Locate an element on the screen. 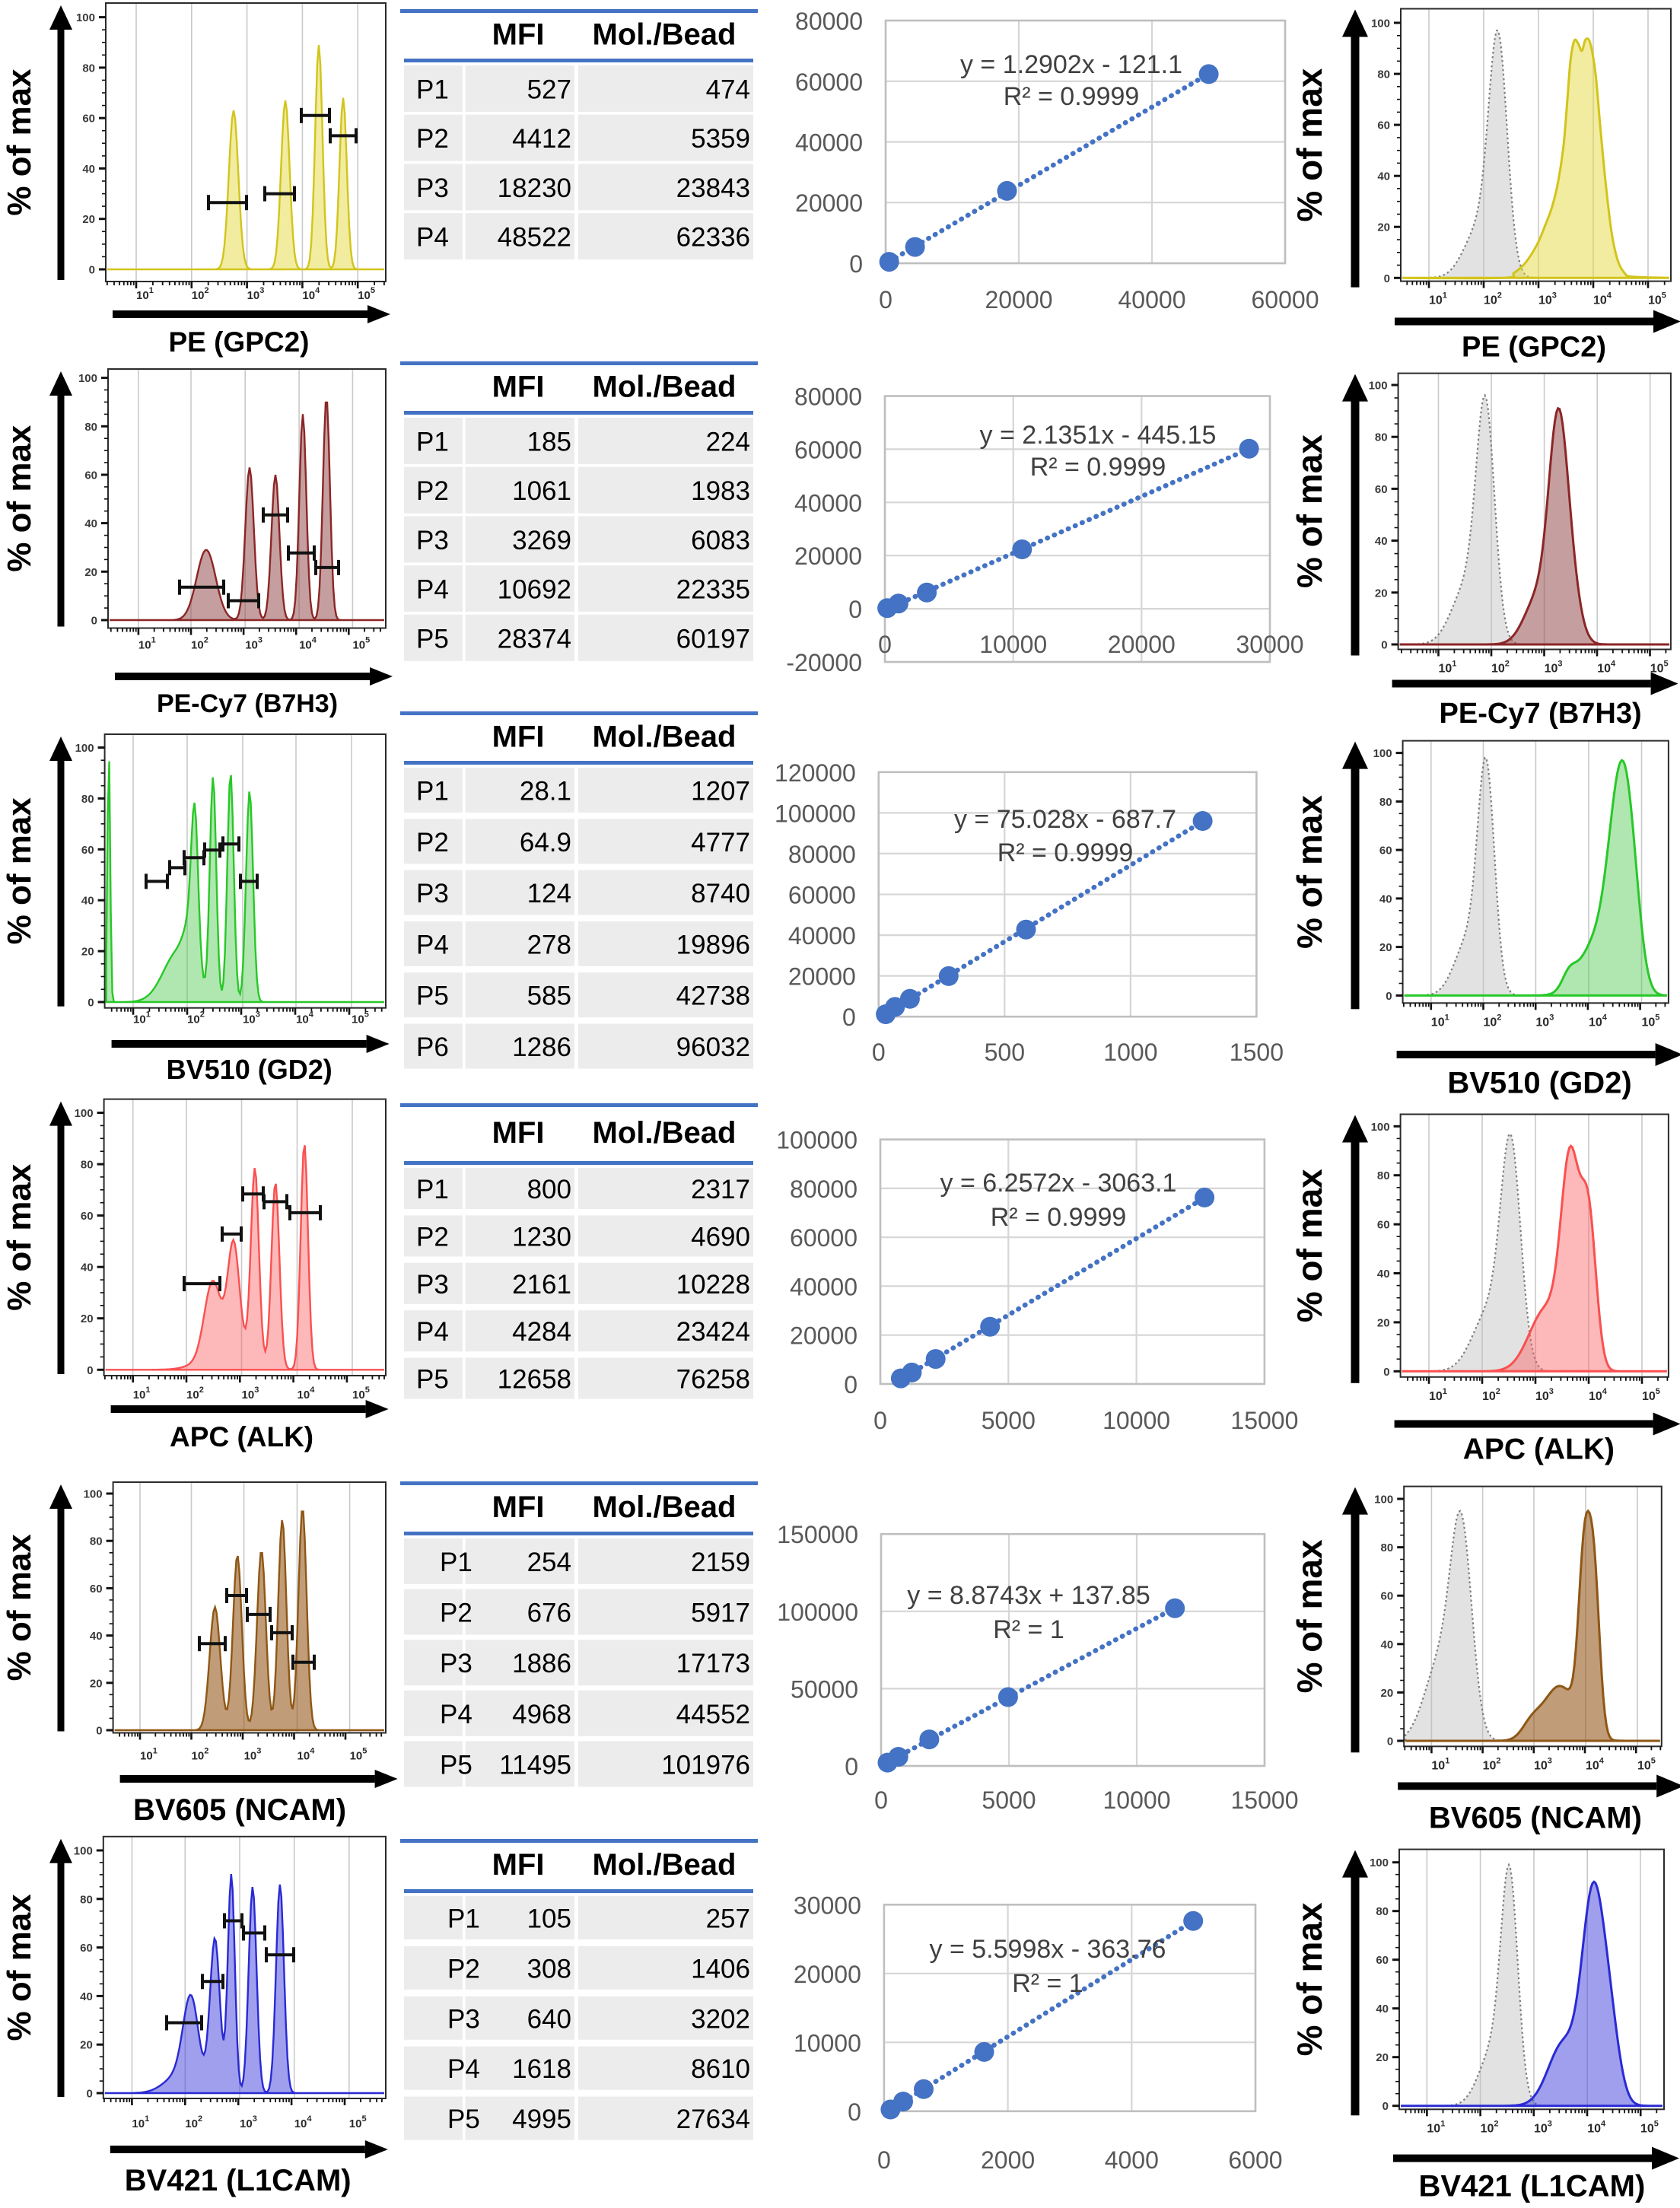 Image resolution: width=1680 pixels, height=2208 pixels. svg-text: 4690 is located at coordinates (721, 1237).